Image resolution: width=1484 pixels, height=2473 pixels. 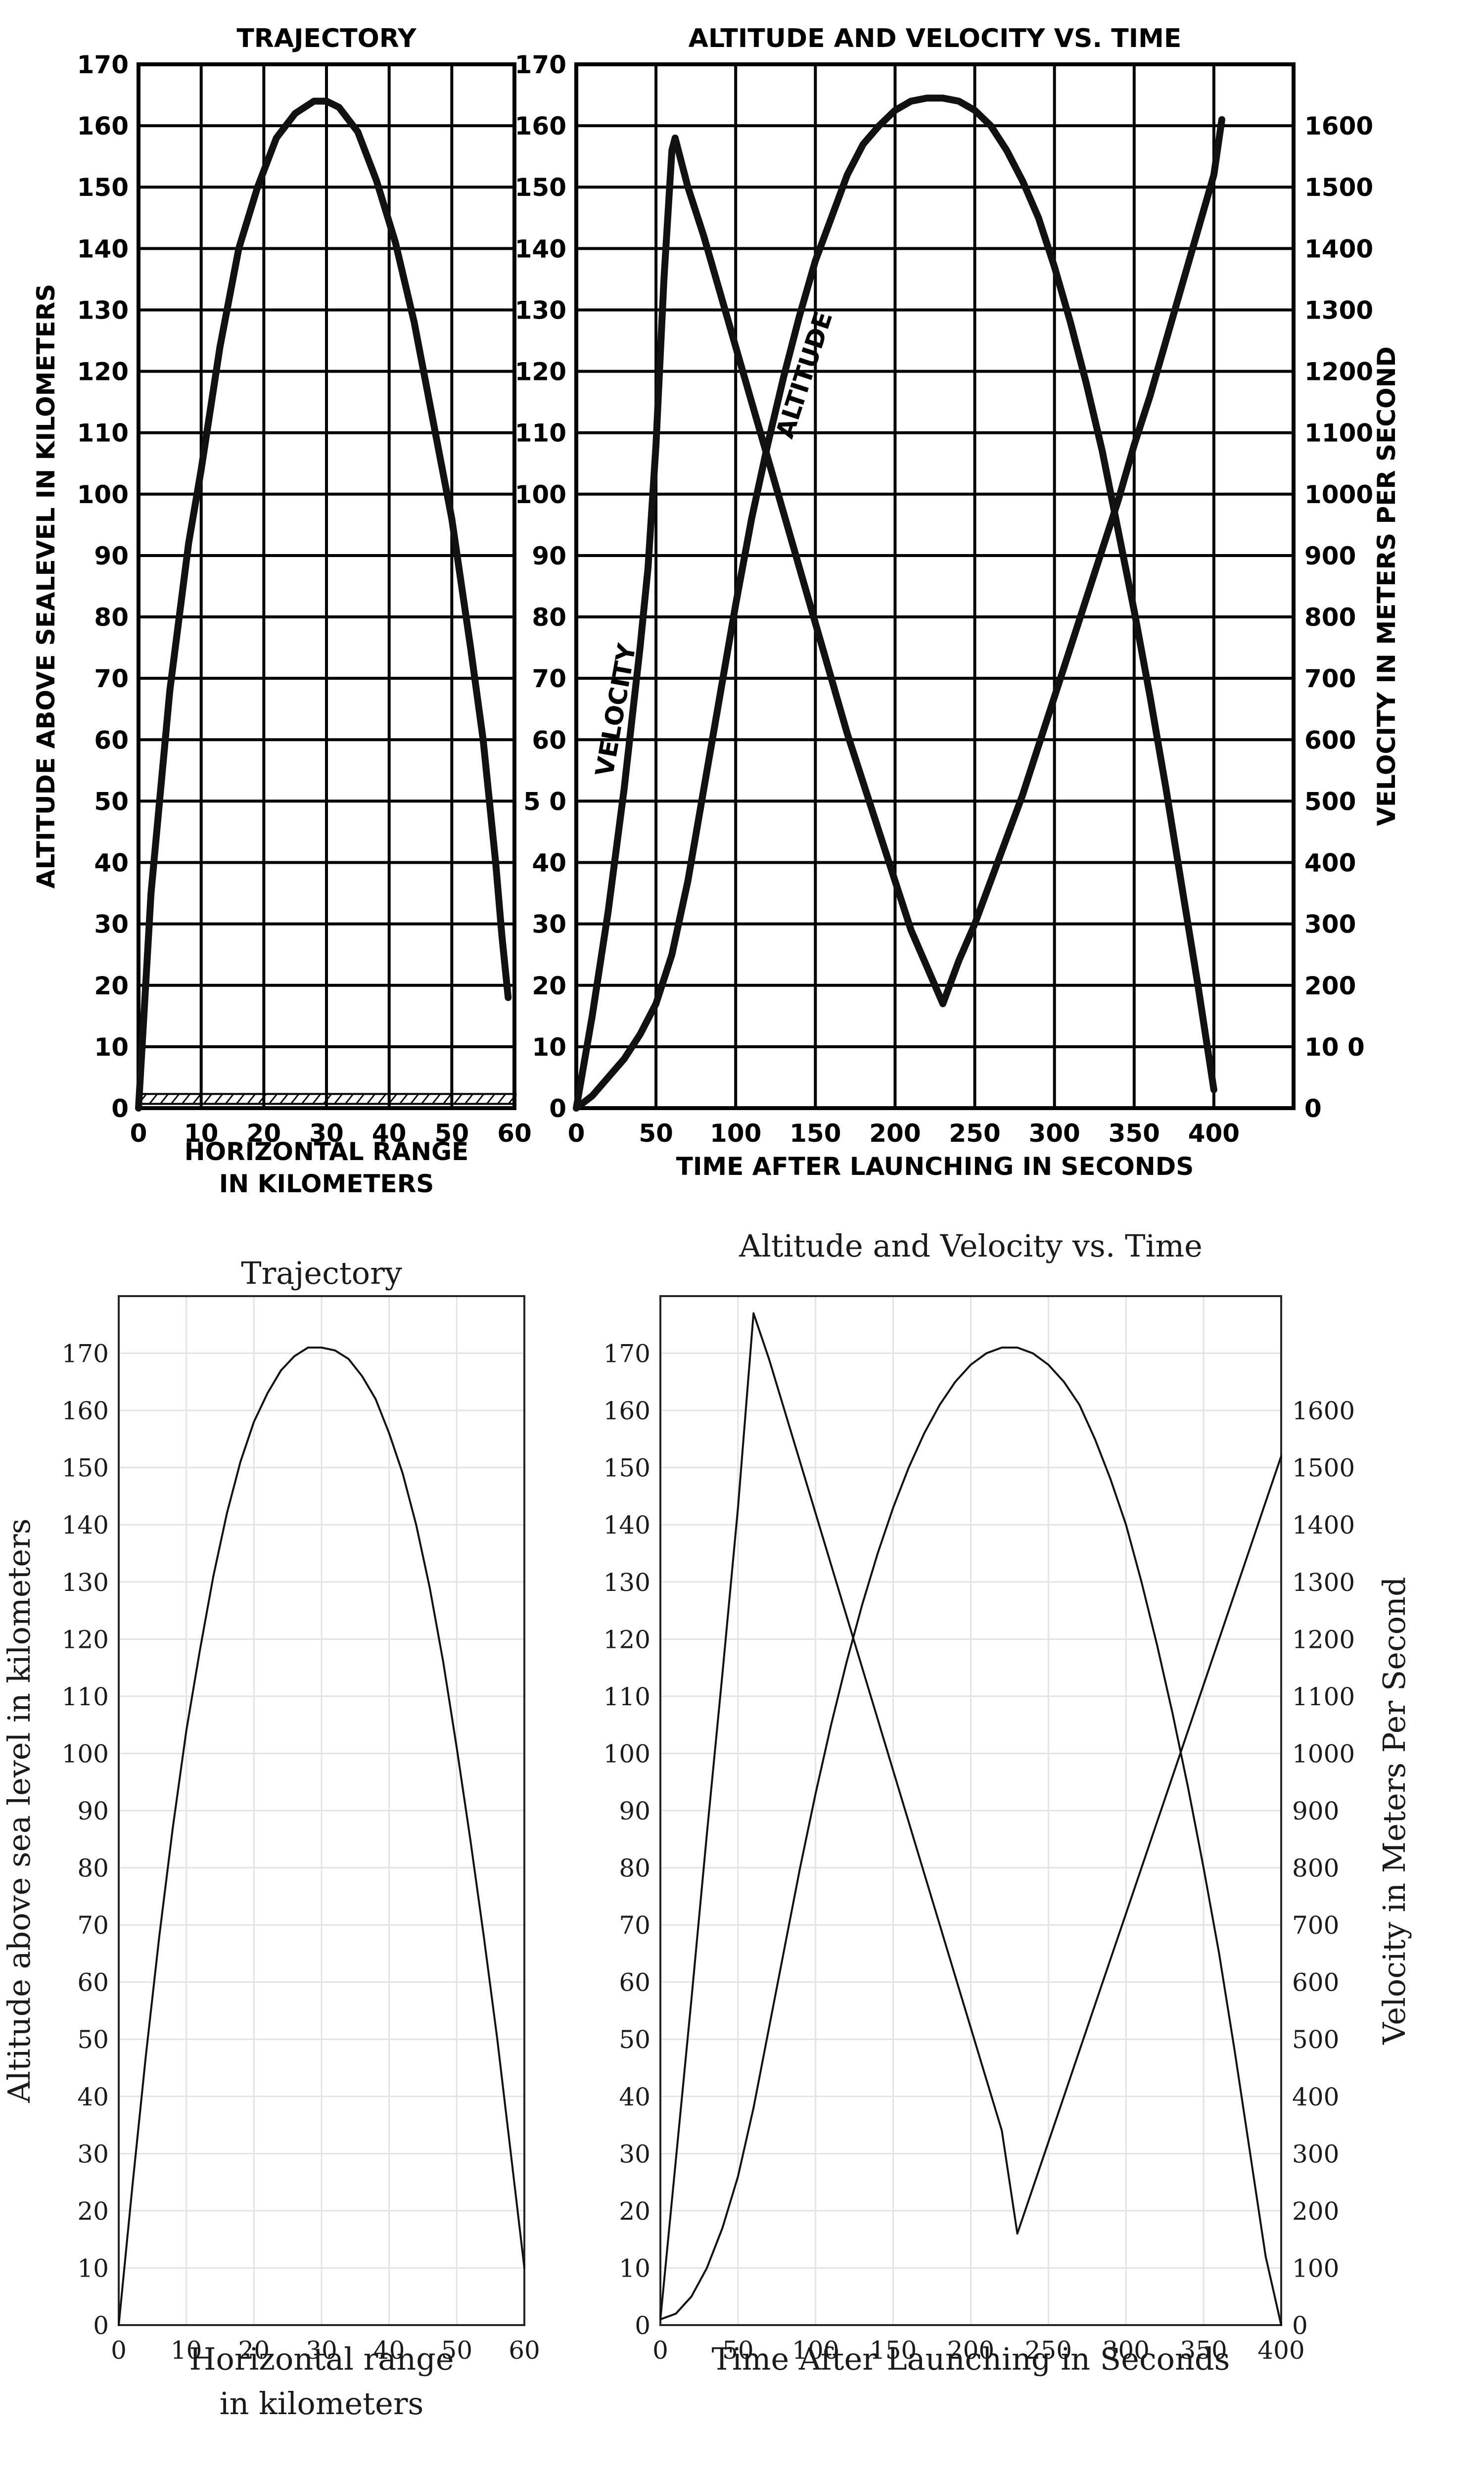 I want to click on y-tick-label: 10, so click(x=93, y=2268).